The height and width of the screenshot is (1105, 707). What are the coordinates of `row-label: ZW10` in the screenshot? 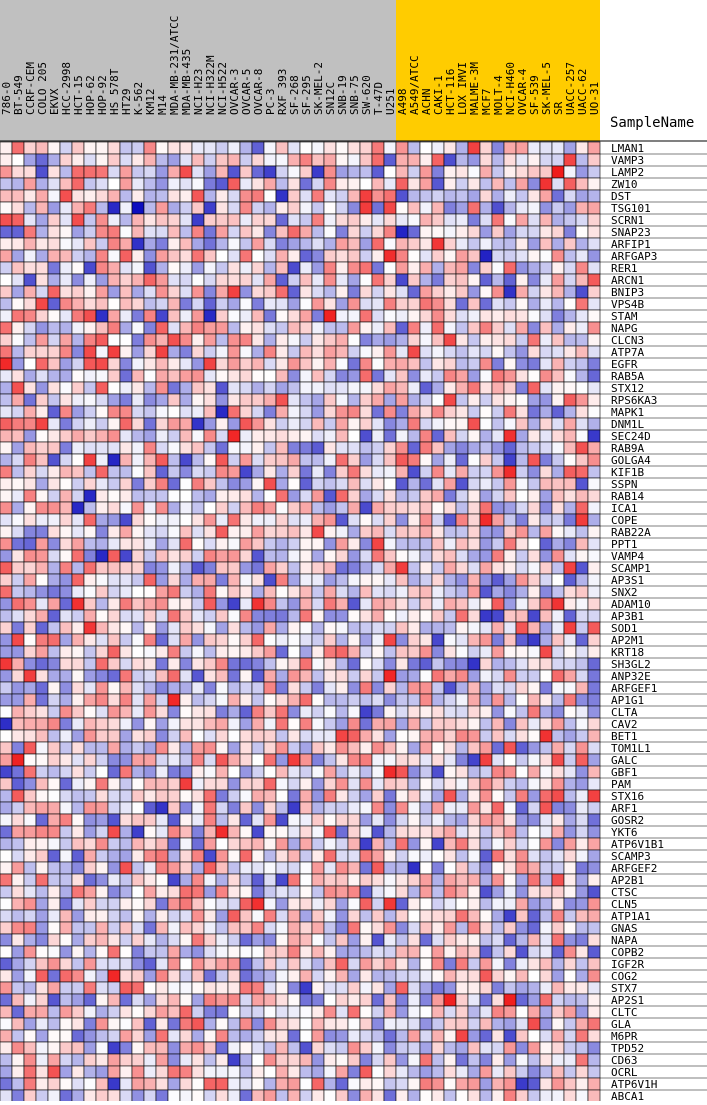 It's located at (624, 184).